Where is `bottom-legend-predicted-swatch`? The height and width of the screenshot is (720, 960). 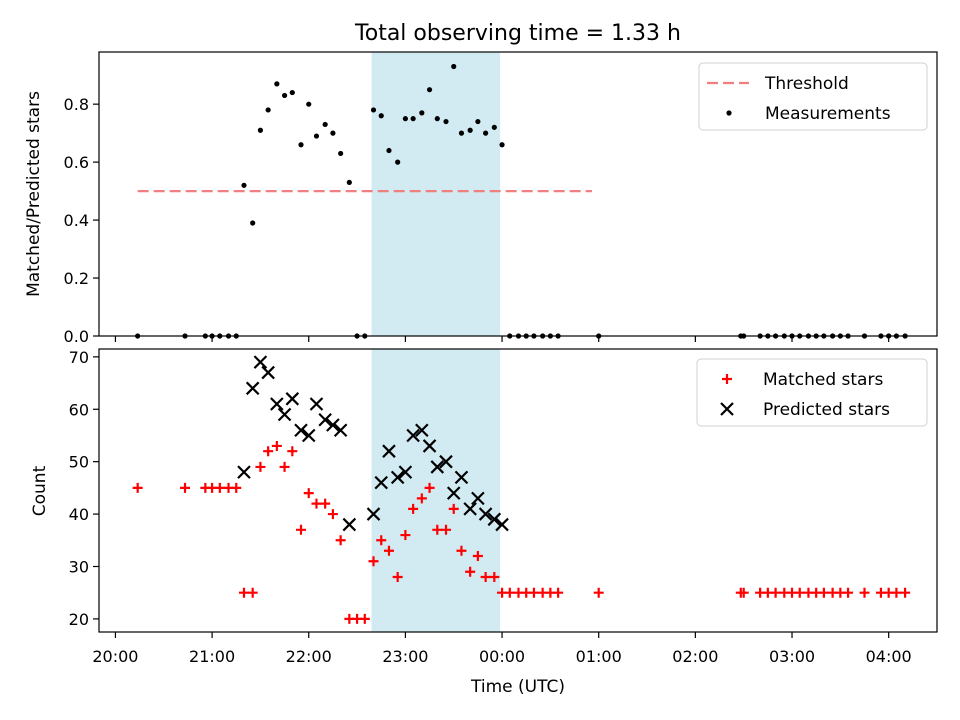 bottom-legend-predicted-swatch is located at coordinates (727, 409).